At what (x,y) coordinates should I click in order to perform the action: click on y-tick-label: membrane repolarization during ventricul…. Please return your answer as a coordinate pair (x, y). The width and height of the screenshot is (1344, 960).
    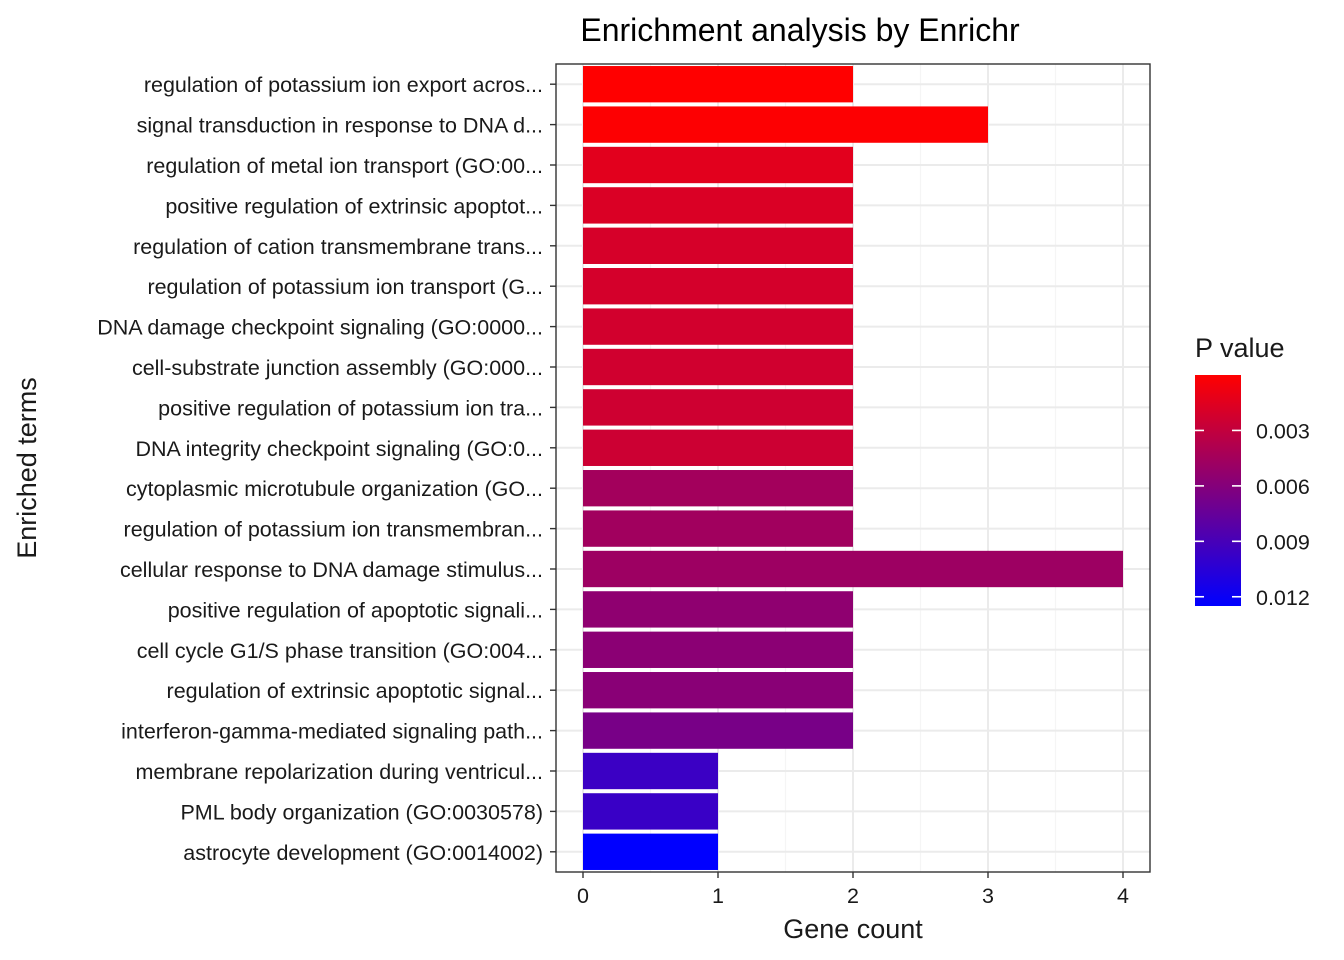
    Looking at the image, I should click on (339, 772).